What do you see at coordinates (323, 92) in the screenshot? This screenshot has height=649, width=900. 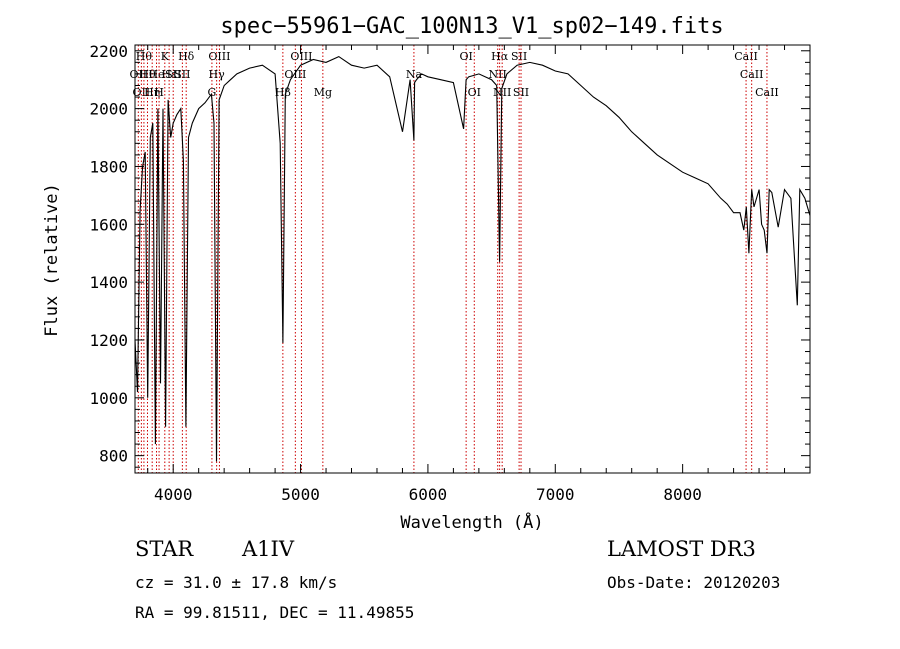 I see `marker-label: Mg` at bounding box center [323, 92].